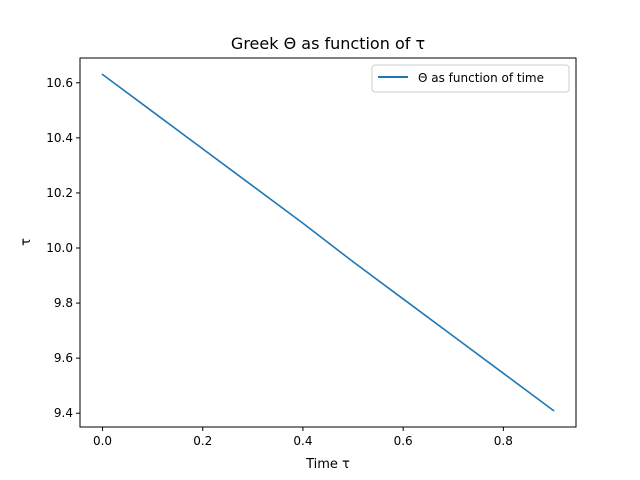  What do you see at coordinates (63, 303) in the screenshot?
I see `y-tick-label: 9.8` at bounding box center [63, 303].